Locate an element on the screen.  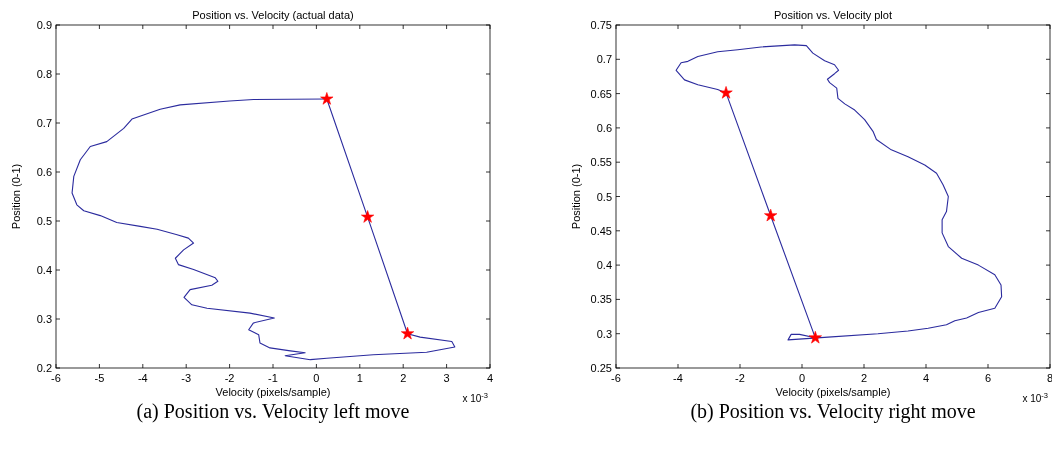
y-tick-label: 0.65 is located at coordinates (601, 93).